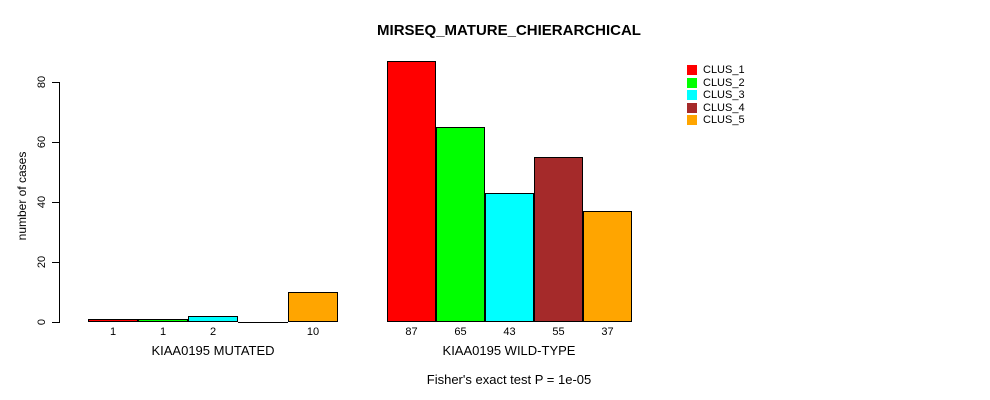 This screenshot has width=990, height=400. I want to click on legend-item-clus_3: CLUS_3, so click(716, 95).